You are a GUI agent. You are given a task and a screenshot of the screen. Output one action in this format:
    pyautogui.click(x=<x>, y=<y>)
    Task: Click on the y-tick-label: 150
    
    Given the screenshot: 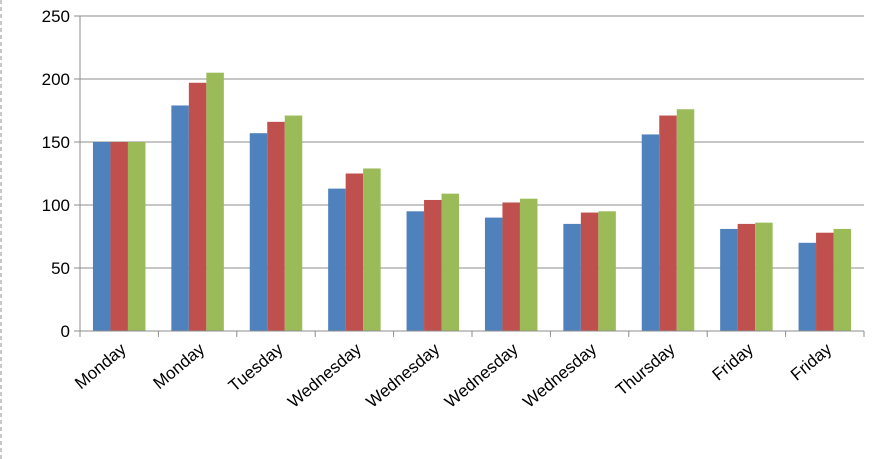 What is the action you would take?
    pyautogui.click(x=56, y=142)
    